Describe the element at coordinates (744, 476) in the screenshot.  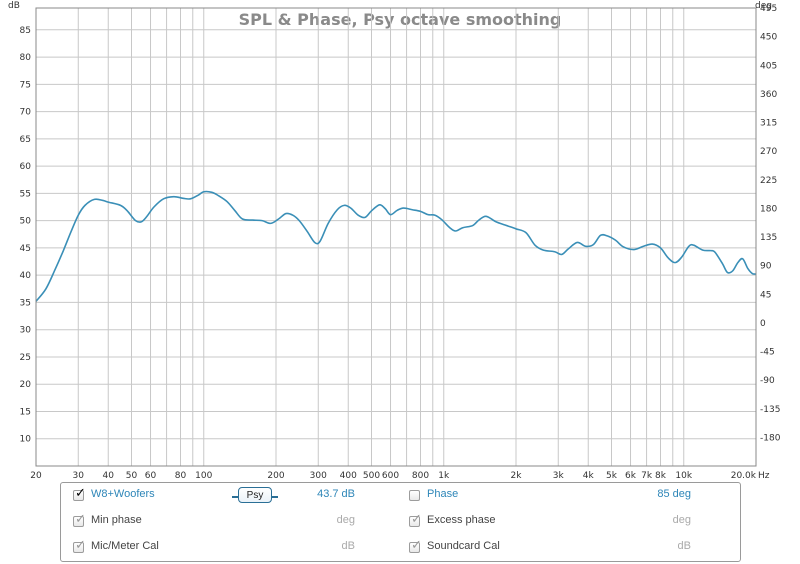
I see `x-tick-label: 20.0k` at that location.